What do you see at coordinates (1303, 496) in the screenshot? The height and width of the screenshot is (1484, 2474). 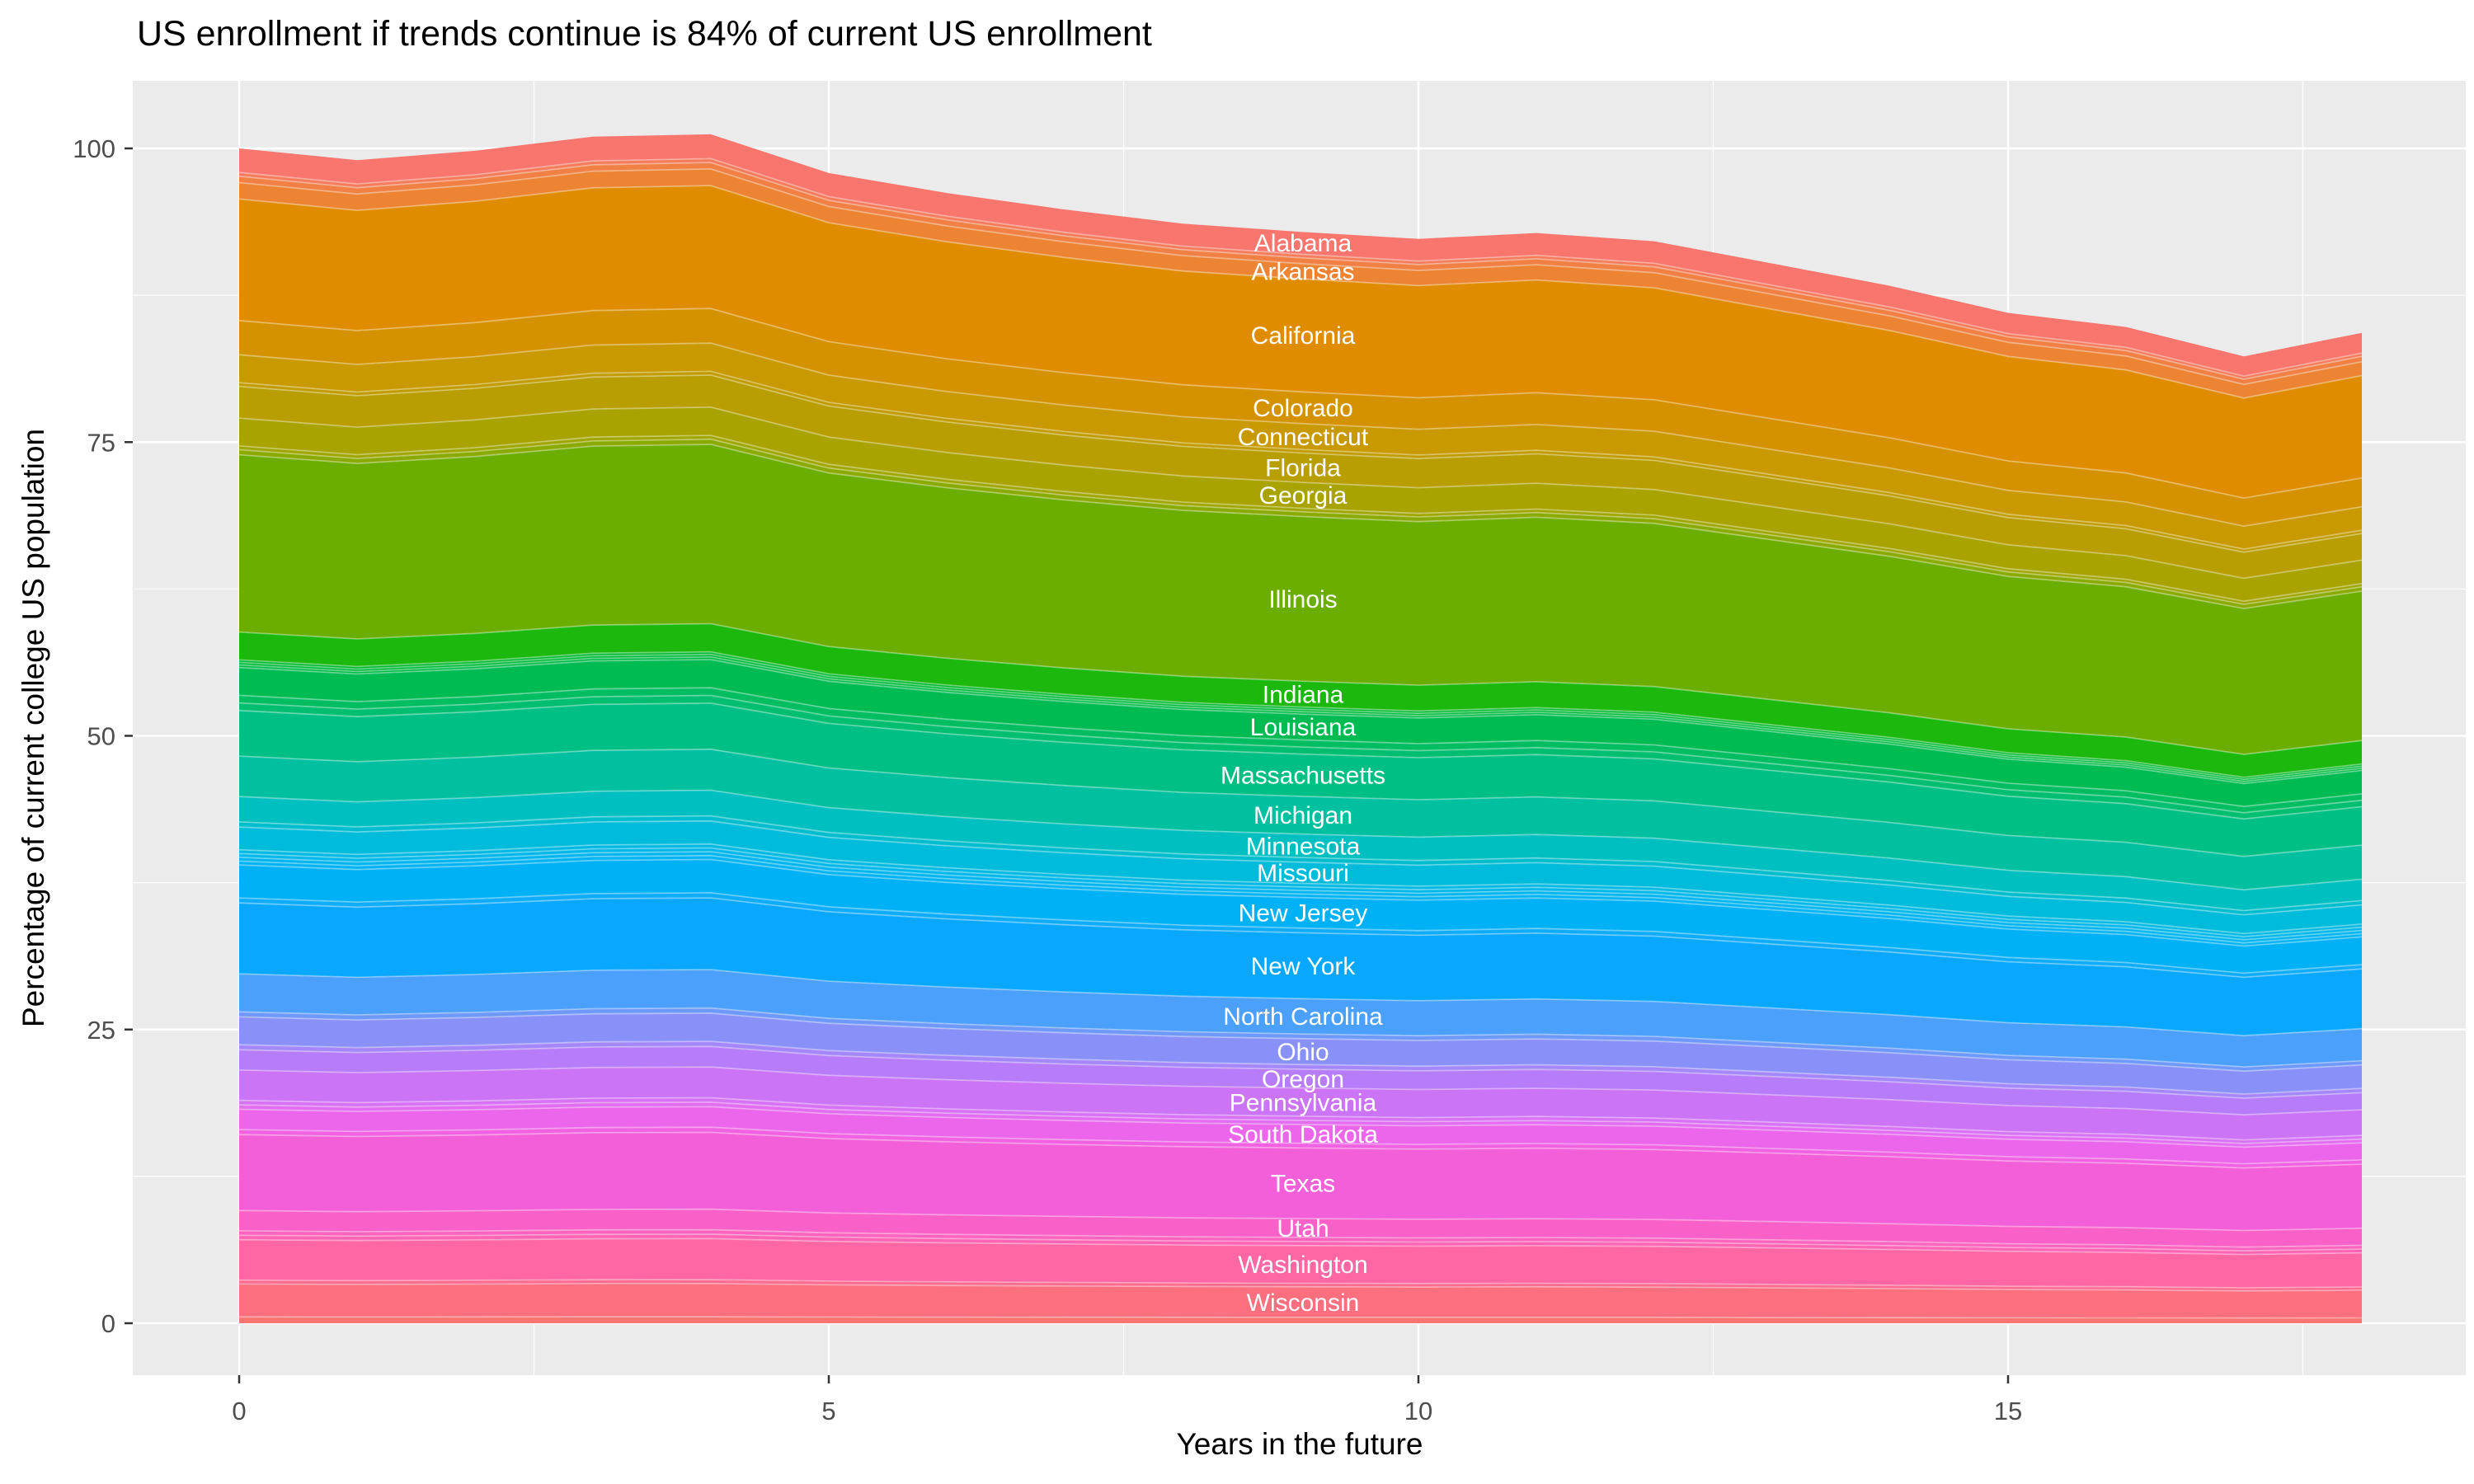 I see `state-label: Georgia` at bounding box center [1303, 496].